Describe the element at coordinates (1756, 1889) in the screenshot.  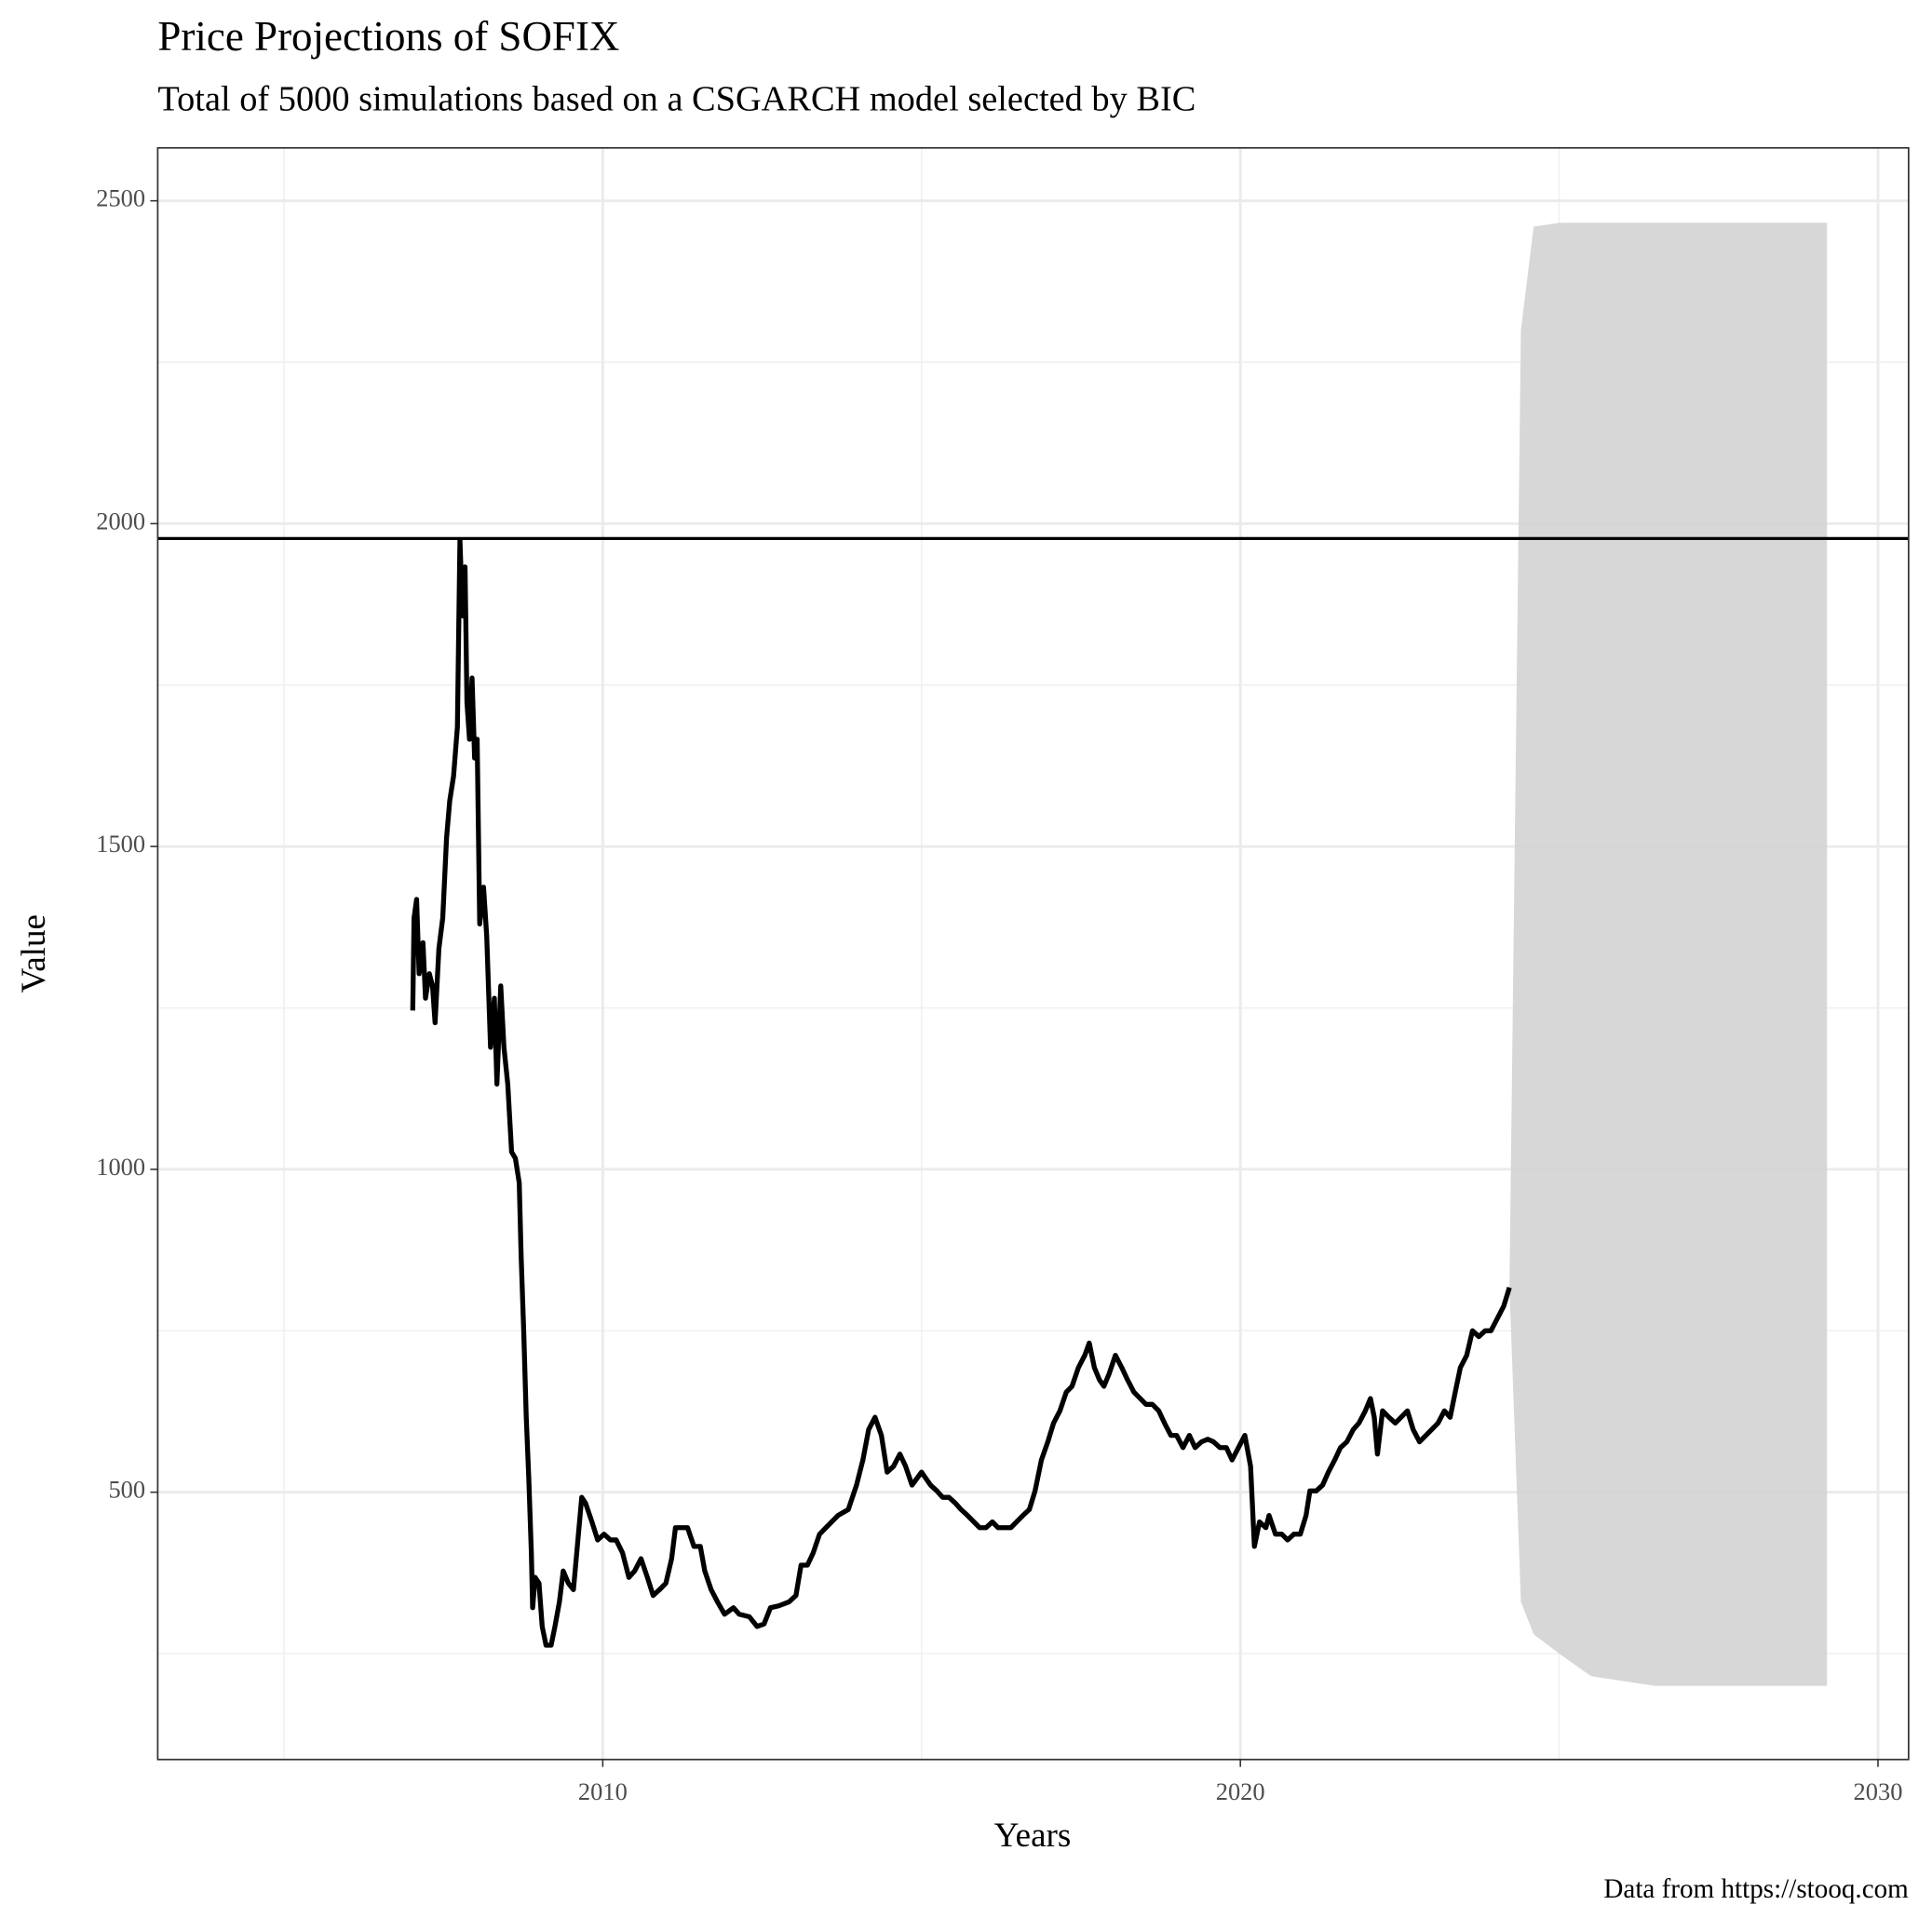
I see `caption: Data from https://stooq.com` at that location.